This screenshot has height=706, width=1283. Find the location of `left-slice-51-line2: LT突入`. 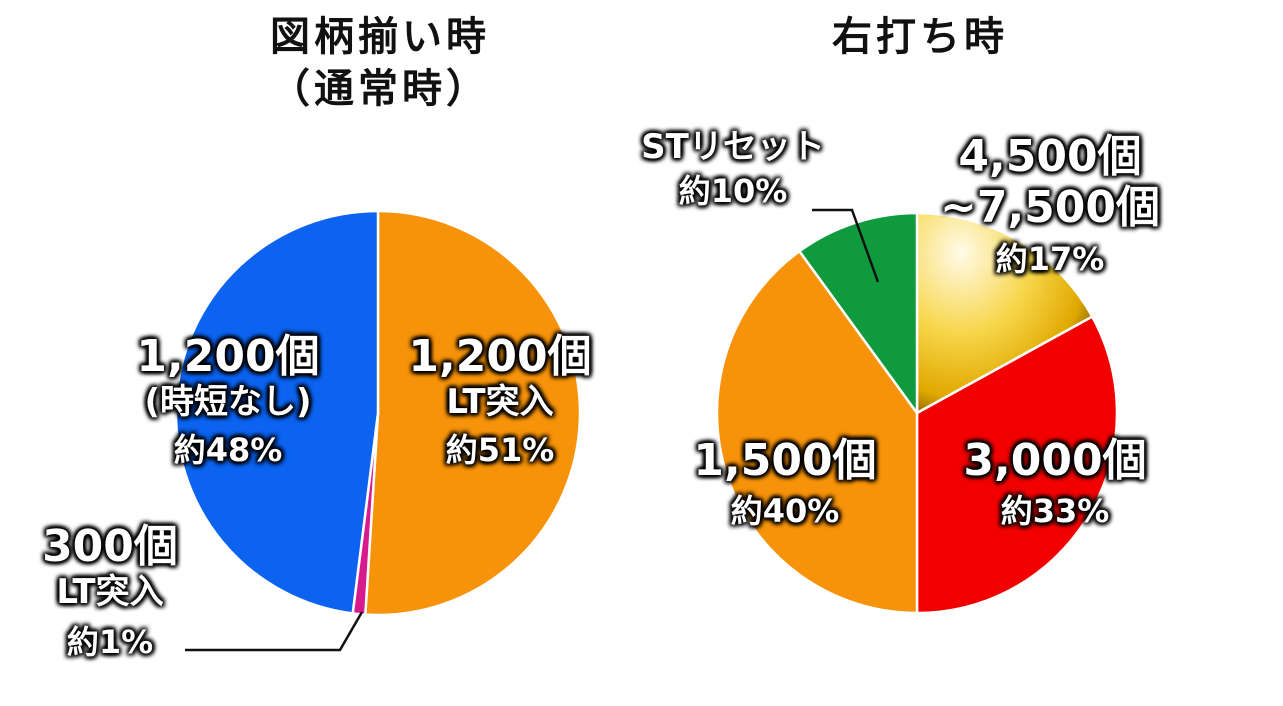

left-slice-51-line2: LT突入 is located at coordinates (500, 401).